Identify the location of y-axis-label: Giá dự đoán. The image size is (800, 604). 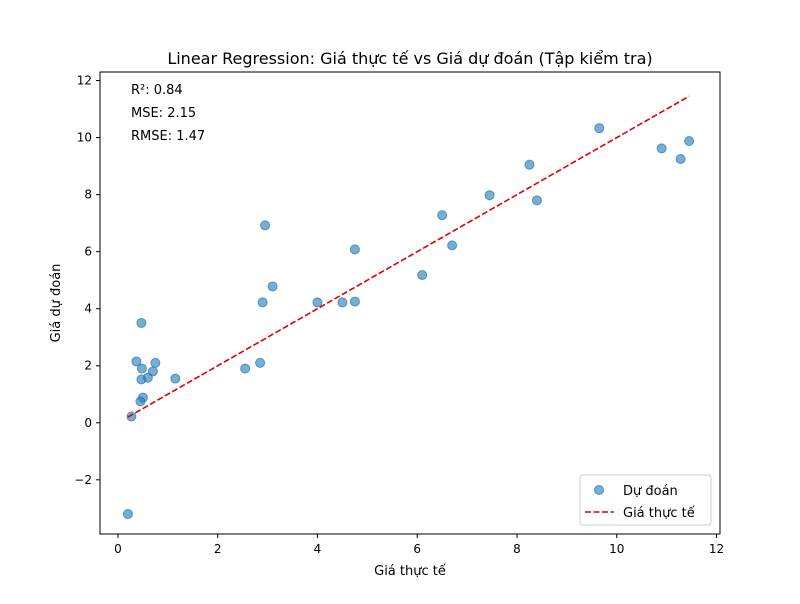
(56, 303).